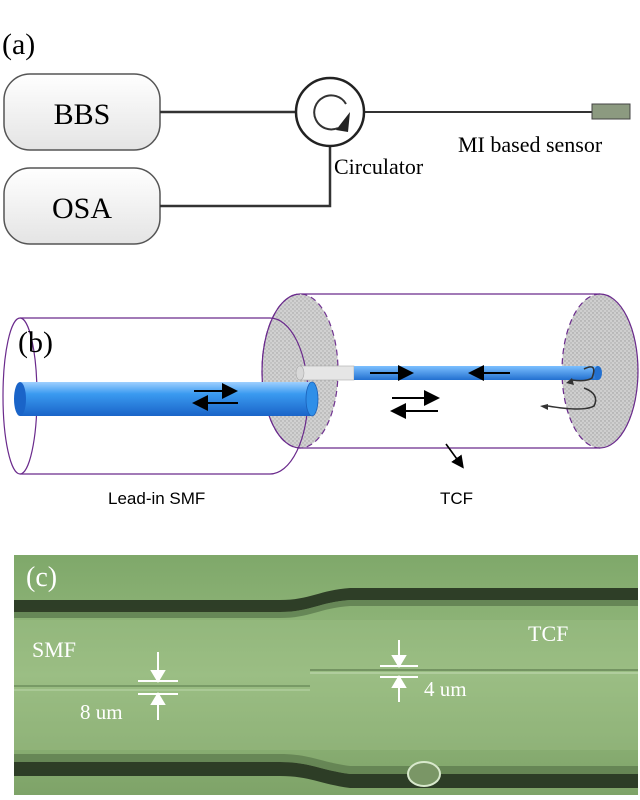 The width and height of the screenshot is (640, 800). Describe the element at coordinates (246, 177) in the screenshot. I see `circulator-to-osa-line` at that location.